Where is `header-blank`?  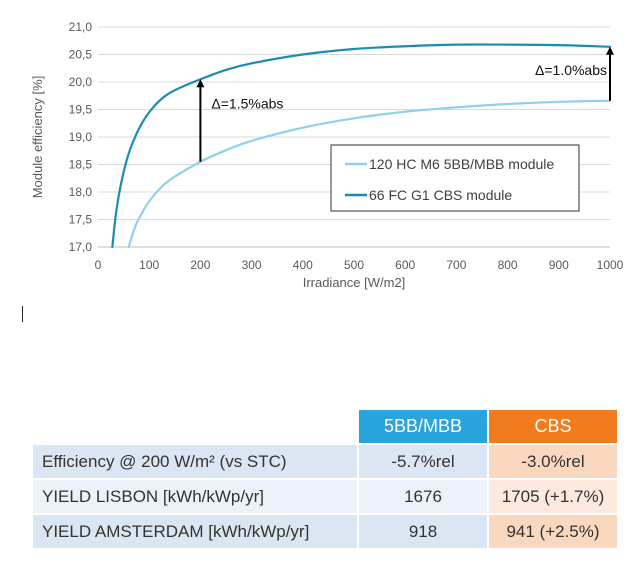
header-blank is located at coordinates (195, 426).